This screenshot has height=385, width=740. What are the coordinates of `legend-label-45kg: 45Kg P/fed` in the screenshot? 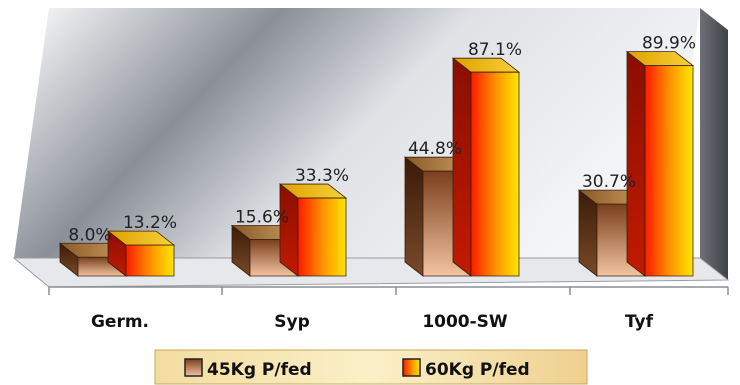 It's located at (259, 370).